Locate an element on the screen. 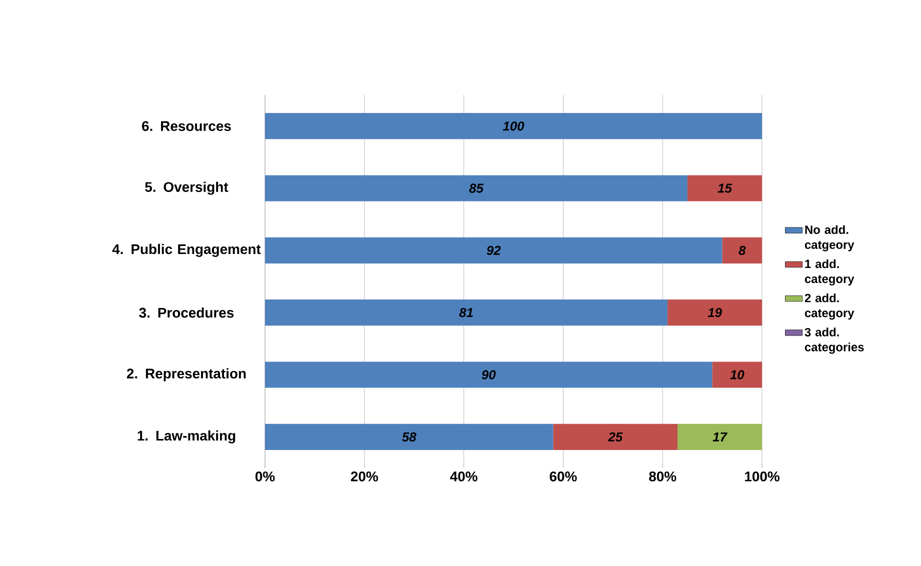 This screenshot has height=566, width=921. data-label: 81 is located at coordinates (466, 313).